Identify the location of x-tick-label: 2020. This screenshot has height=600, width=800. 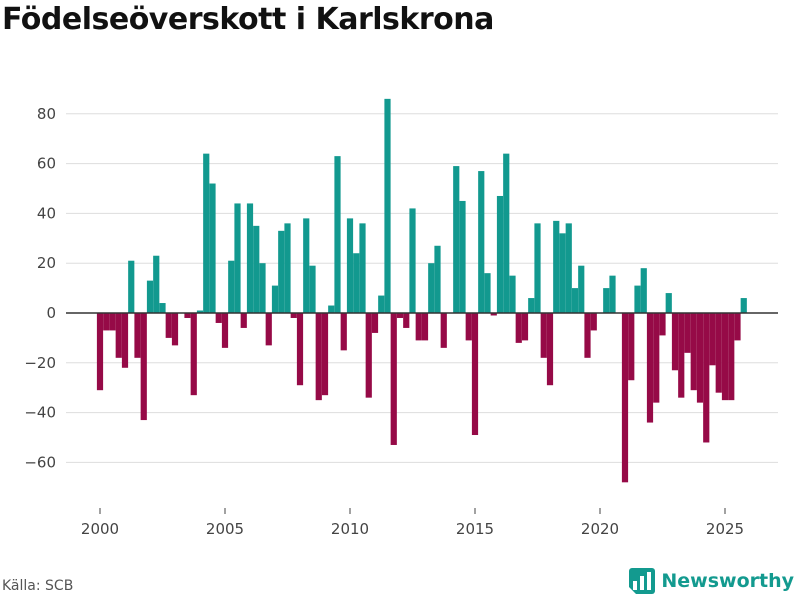
(600, 529).